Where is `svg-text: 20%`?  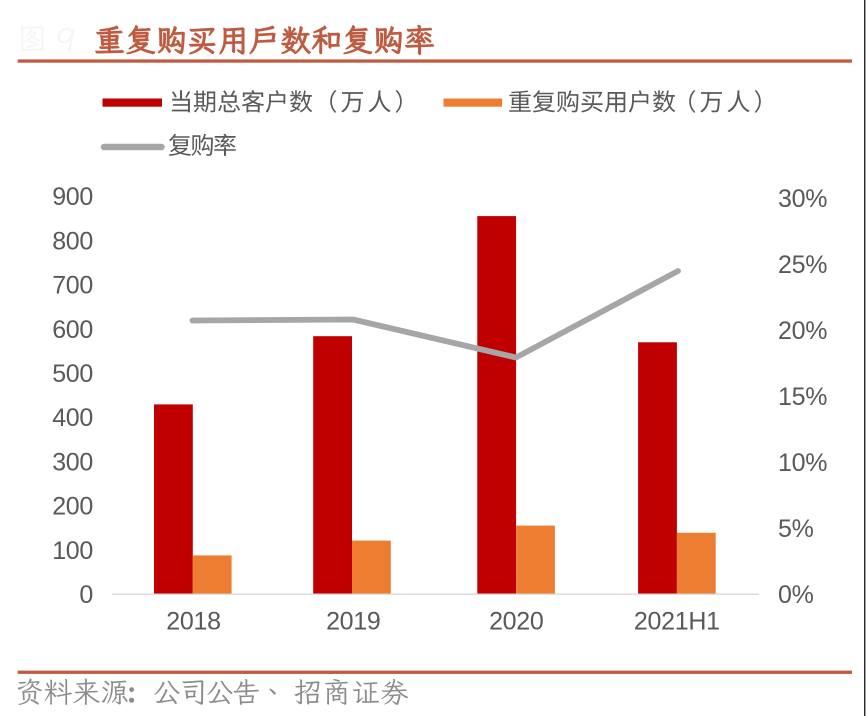
svg-text: 20% is located at coordinates (802, 331).